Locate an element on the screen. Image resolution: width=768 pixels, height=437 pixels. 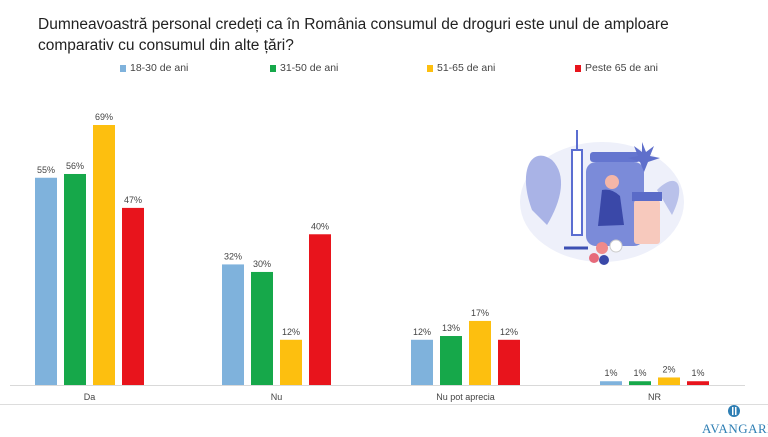
category-label: Da is located at coordinates (90, 397).